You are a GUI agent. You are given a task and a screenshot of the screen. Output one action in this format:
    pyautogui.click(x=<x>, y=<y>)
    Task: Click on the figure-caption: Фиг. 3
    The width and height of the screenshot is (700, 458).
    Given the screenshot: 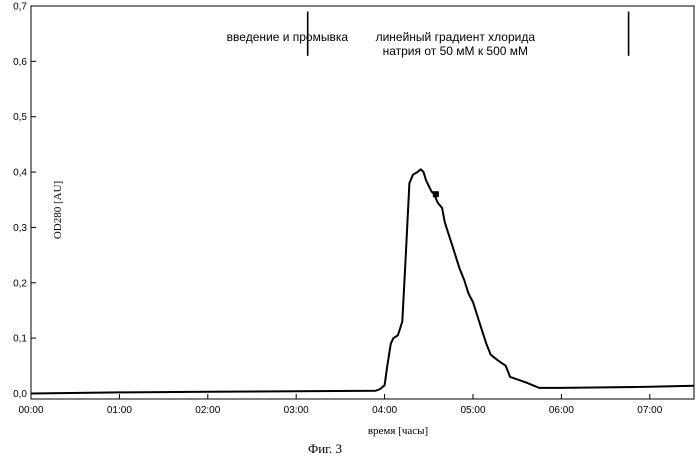 What is the action you would take?
    pyautogui.click(x=325, y=448)
    